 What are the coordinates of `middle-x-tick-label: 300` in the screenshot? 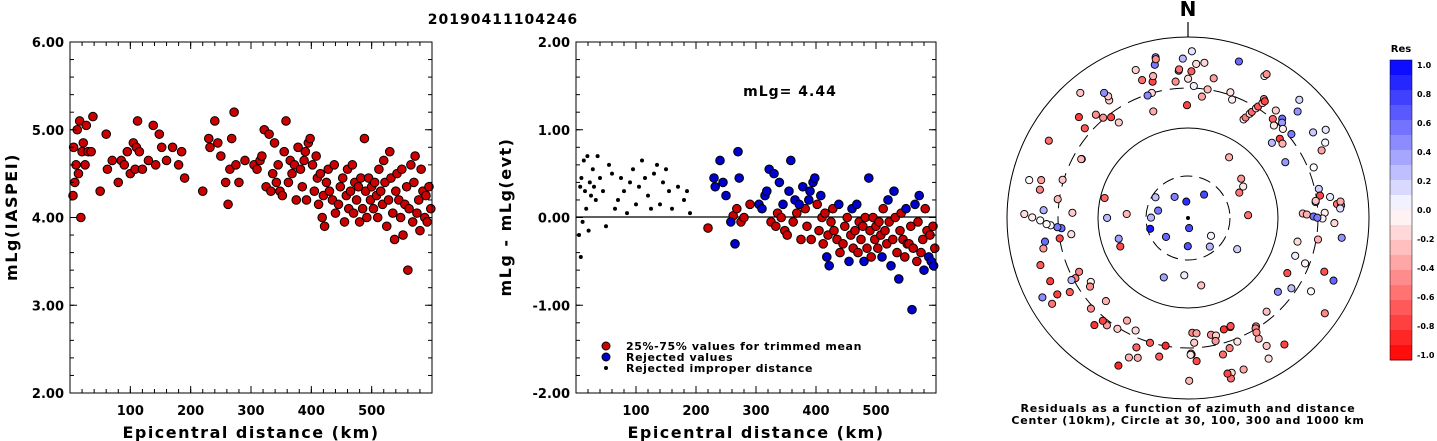 It's located at (755, 411).